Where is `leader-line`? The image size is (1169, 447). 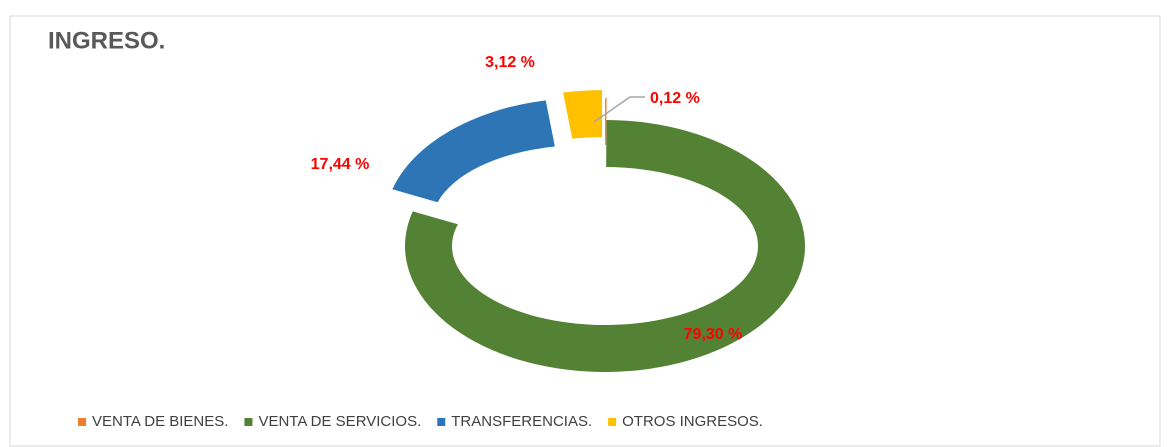 leader-line is located at coordinates (619, 109).